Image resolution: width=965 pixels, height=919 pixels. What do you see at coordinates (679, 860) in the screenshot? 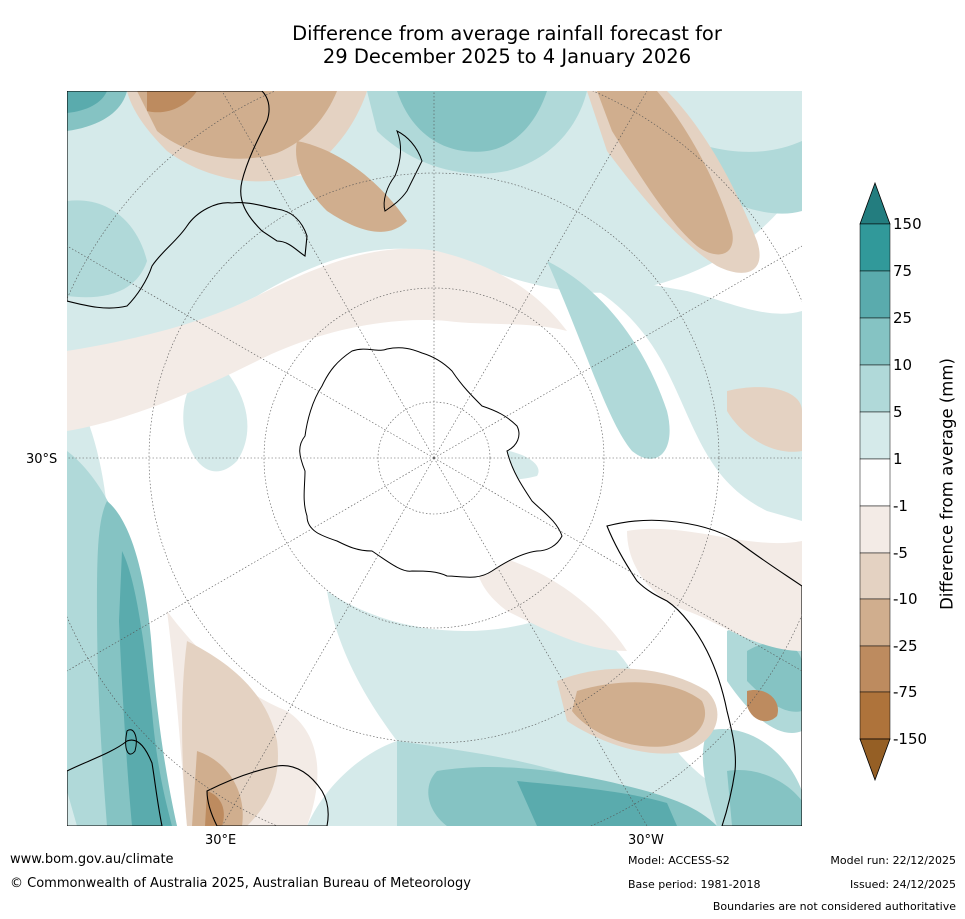
I see `model-name: Model: ACCESS-S2` at bounding box center [679, 860].